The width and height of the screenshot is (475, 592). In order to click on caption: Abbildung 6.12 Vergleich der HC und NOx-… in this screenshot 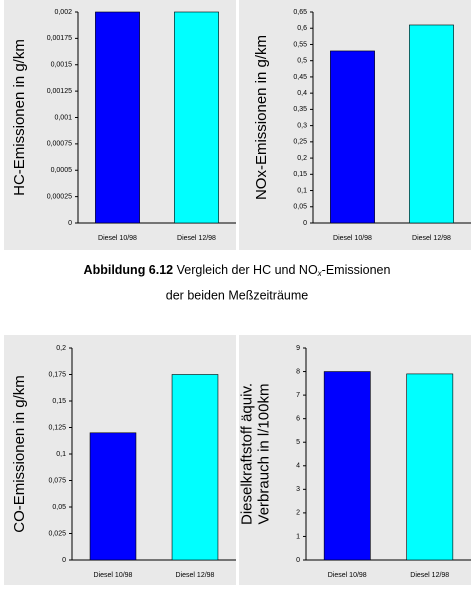, I will do `click(237, 270)`.